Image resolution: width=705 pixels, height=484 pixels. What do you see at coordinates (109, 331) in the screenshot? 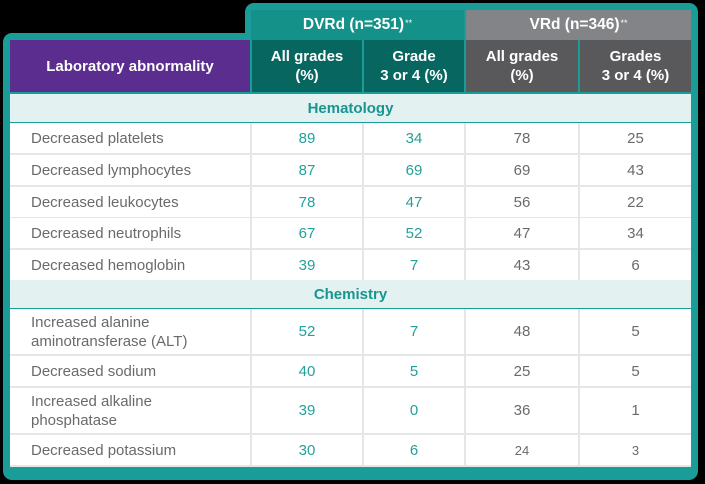
I see `row-label: Increased alanine aminotransferase (ALT)` at bounding box center [109, 331].